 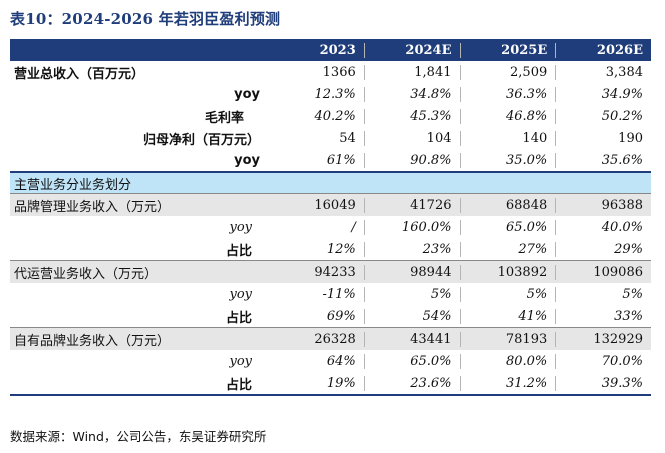 I want to click on cell: 35.6%, so click(x=603, y=160).